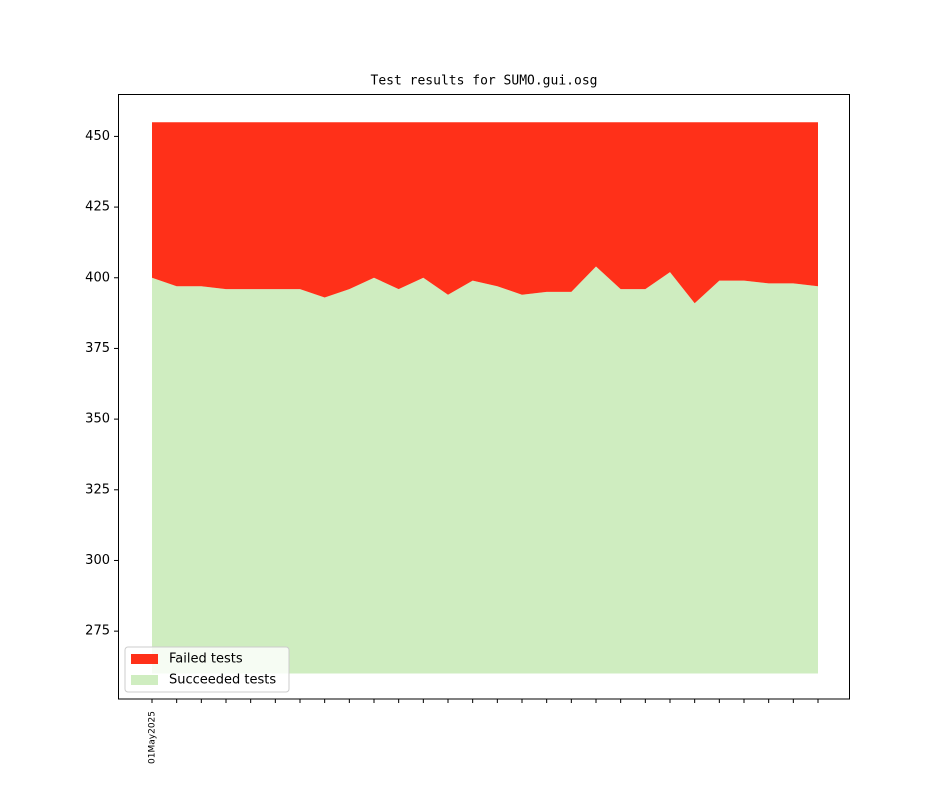  What do you see at coordinates (97, 631) in the screenshot?
I see `y-tick-label: 275` at bounding box center [97, 631].